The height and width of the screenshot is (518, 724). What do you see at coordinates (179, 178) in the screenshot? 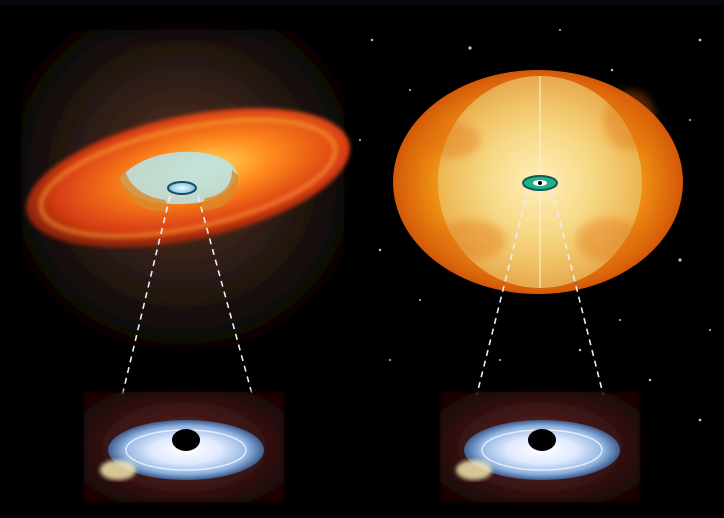
I see `torus-cavity` at bounding box center [179, 178].